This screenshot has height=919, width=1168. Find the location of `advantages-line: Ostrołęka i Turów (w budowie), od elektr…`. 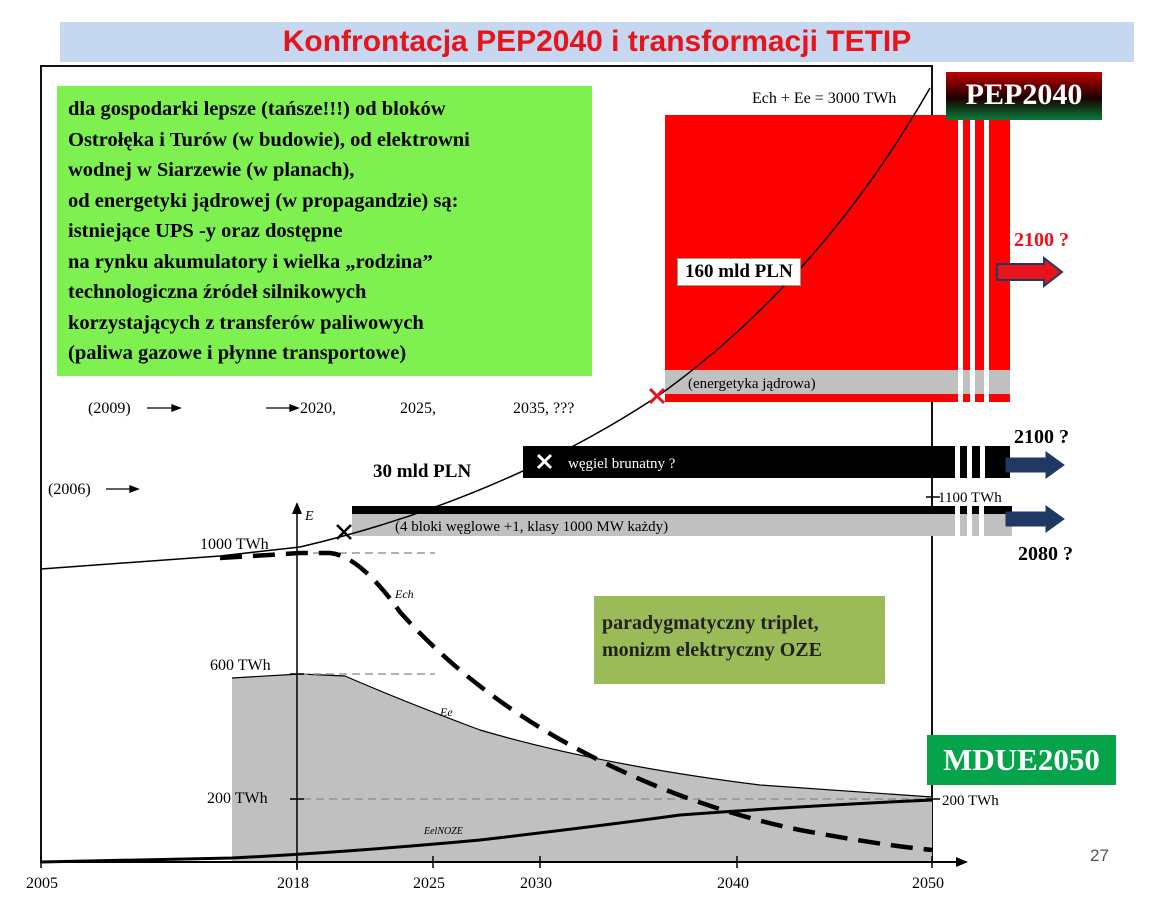

advantages-line: Ostrołęka i Turów (w budowie), od elektr… is located at coordinates (269, 139).